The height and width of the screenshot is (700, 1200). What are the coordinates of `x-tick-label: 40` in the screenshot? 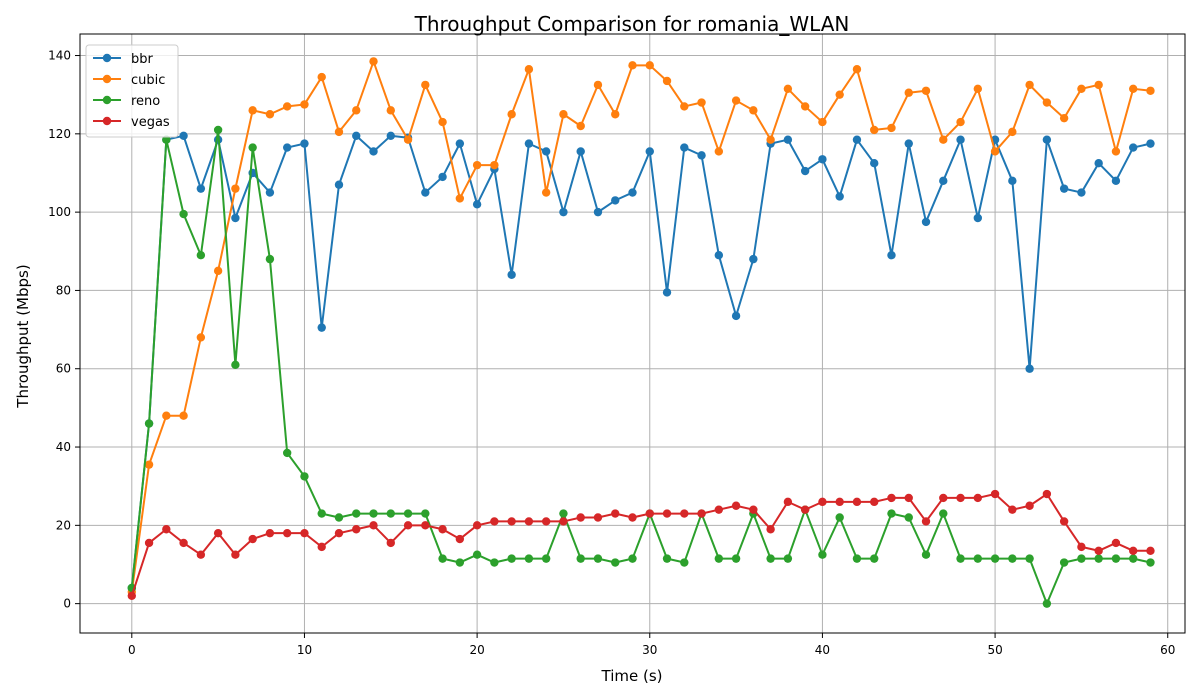 It's located at (822, 650).